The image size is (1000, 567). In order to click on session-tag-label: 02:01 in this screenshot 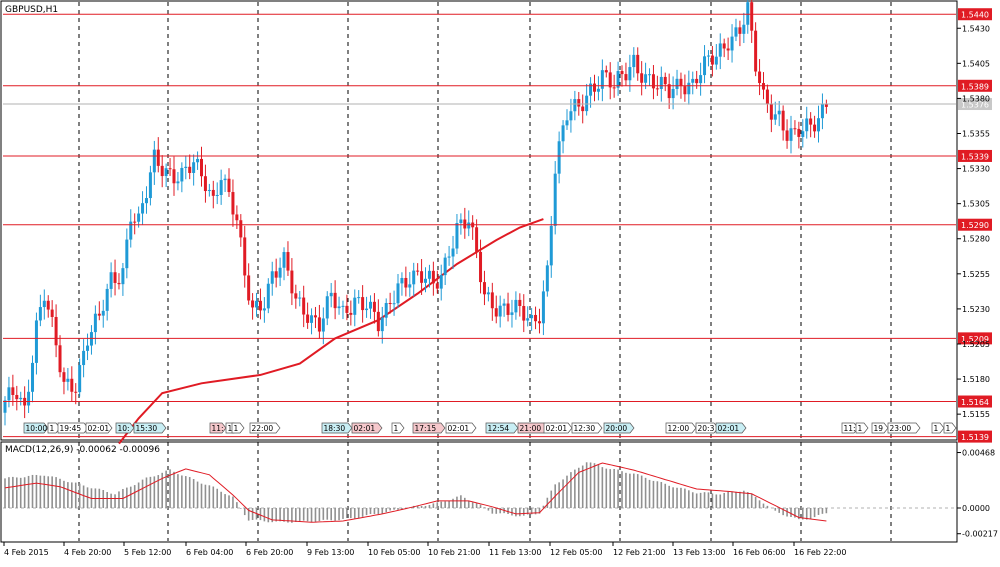, I will do `click(99, 428)`.